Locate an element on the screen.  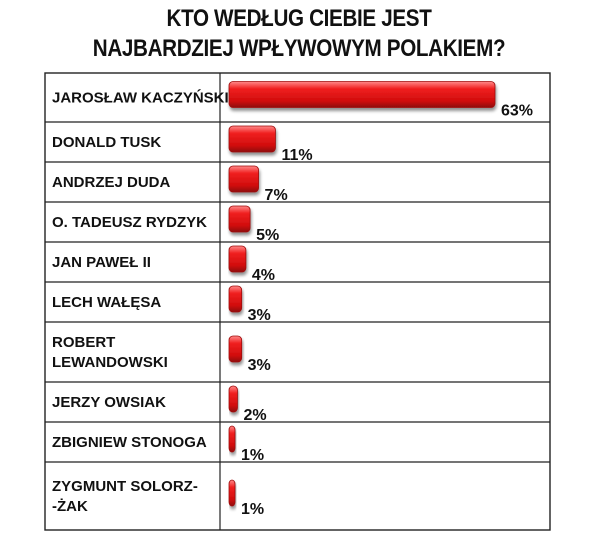
chart-title-line-1: KTO WEDŁUG CIEBIE JEST is located at coordinates (299, 18).